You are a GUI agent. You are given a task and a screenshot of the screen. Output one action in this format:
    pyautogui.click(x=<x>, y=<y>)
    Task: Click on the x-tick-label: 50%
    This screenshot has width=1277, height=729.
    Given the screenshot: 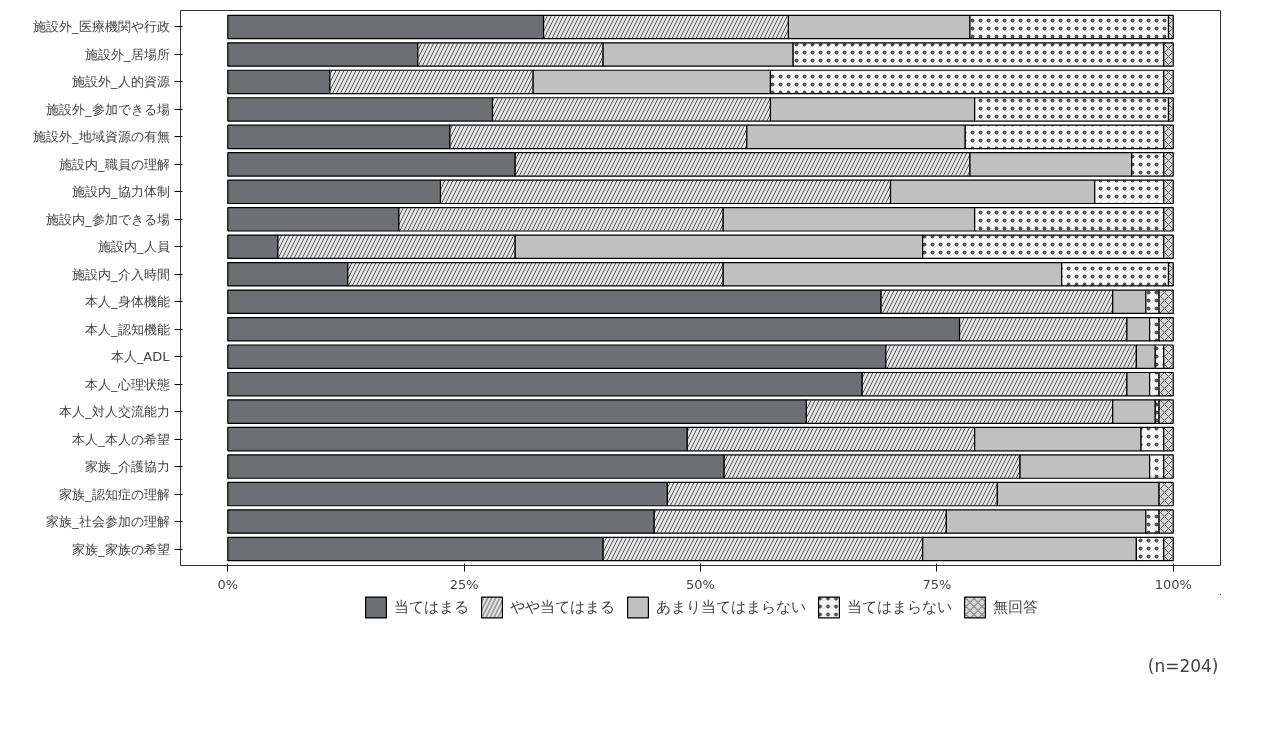 What is the action you would take?
    pyautogui.click(x=700, y=584)
    